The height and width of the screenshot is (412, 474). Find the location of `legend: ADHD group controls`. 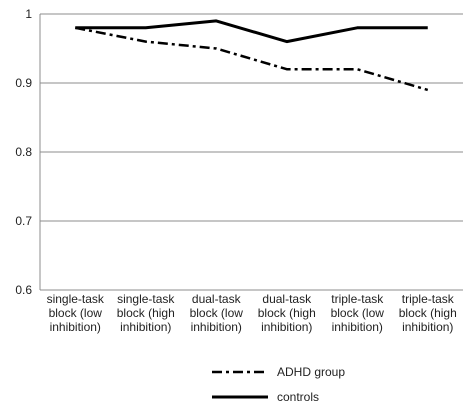

legend: ADHD group controls is located at coordinates (278, 384).